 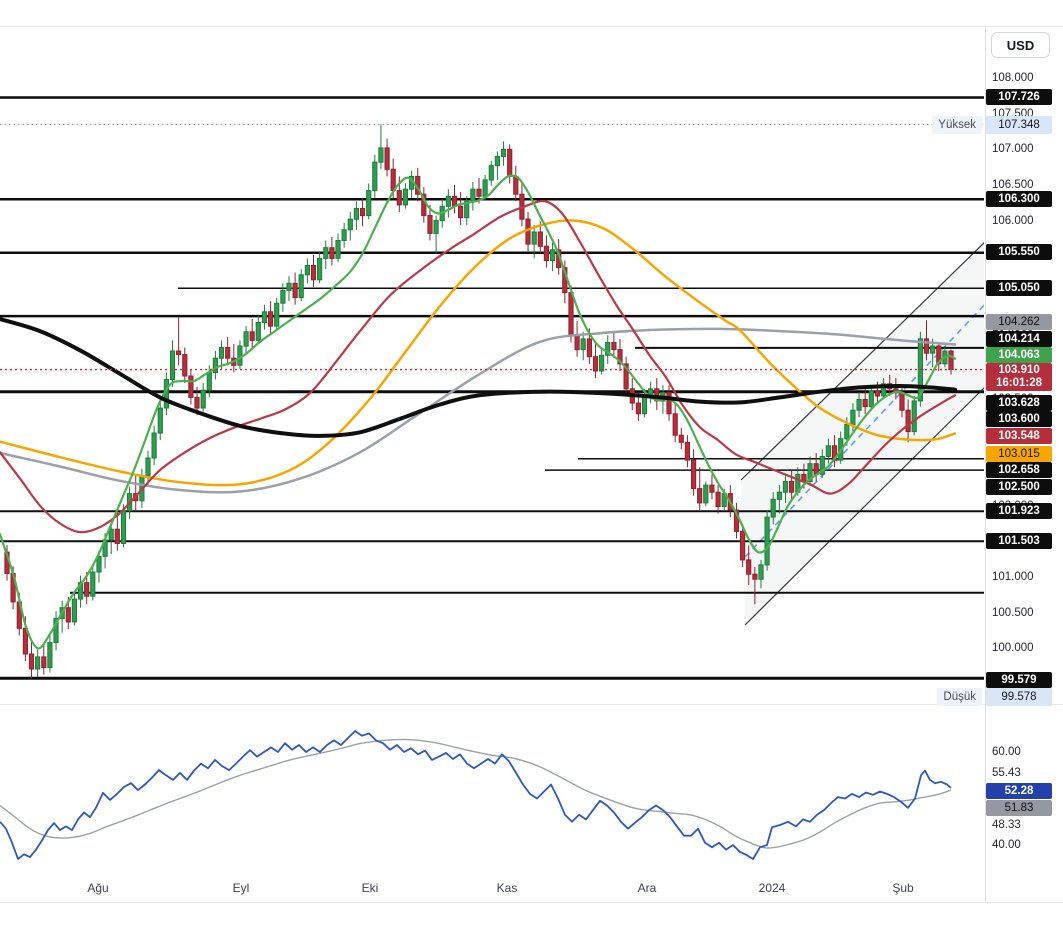 I want to click on currency-toggle-button: USD, so click(x=1020, y=45).